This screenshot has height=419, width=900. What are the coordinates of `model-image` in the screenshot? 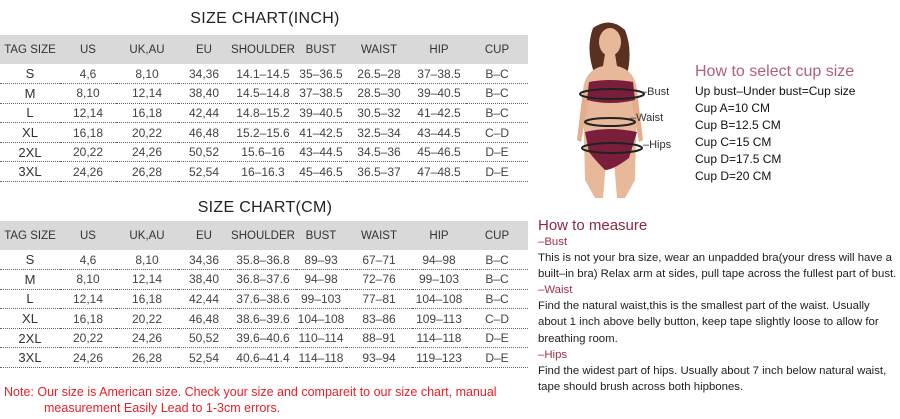 It's located at (611, 110).